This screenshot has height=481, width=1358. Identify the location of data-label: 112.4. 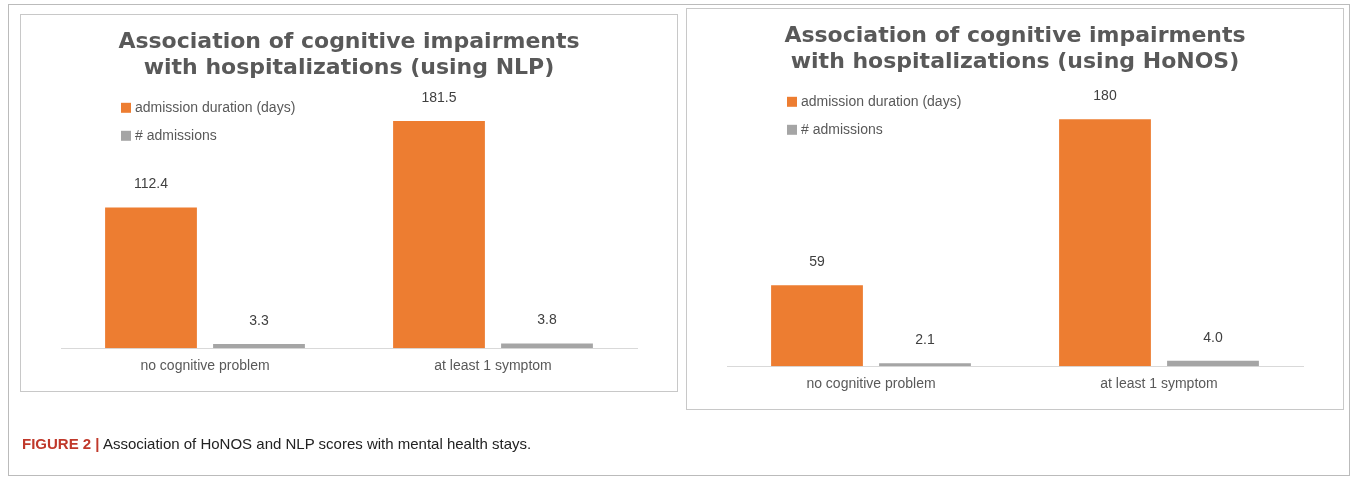
(151, 183).